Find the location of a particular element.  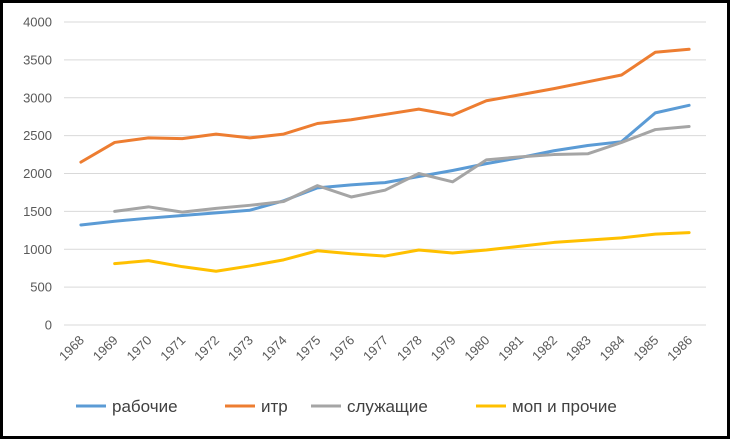

x-tick-label: 1981 is located at coordinates (510, 348).